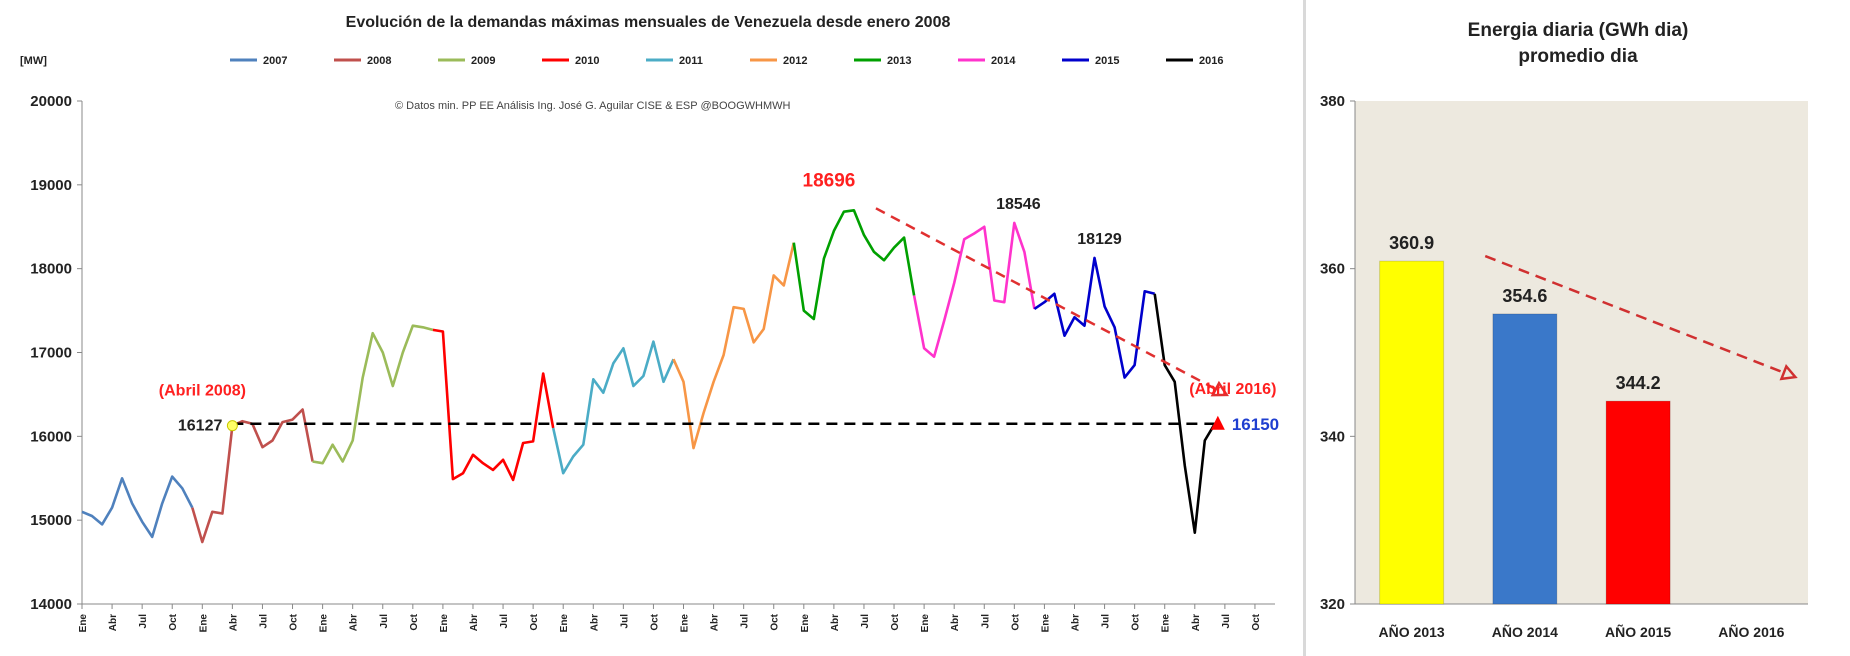 This screenshot has width=1850, height=656. I want to click on bar-chart-subtitle: promedio dia, so click(1578, 56).